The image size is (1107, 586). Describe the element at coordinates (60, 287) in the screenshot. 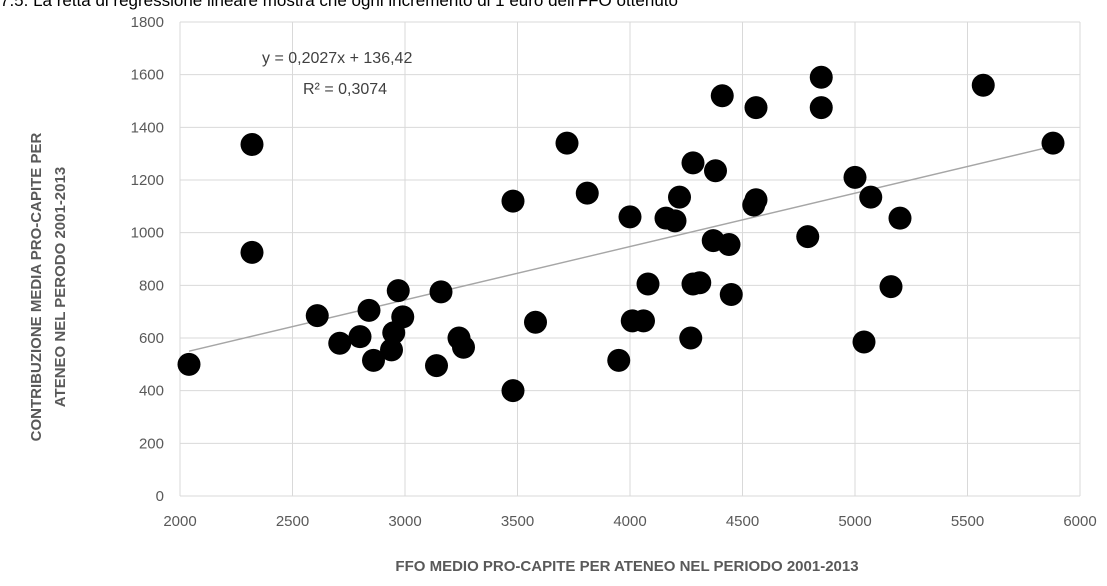

I see `y-axis-title-line-2: ATENEO NEL PERODO 2001-2013` at that location.